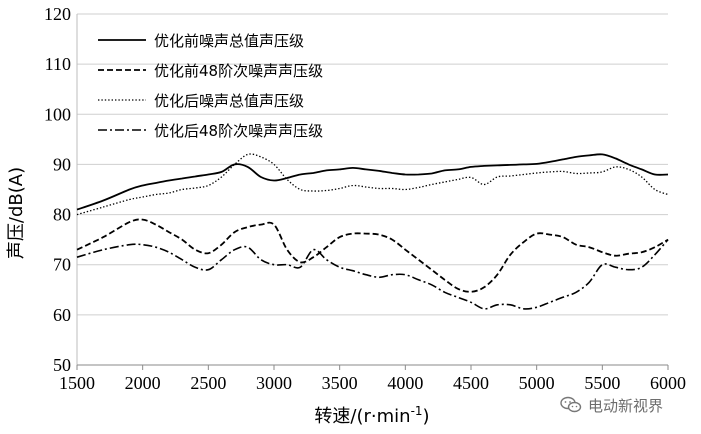 This screenshot has width=701, height=434. What do you see at coordinates (571, 404) in the screenshot?
I see `wechat-icon` at bounding box center [571, 404].